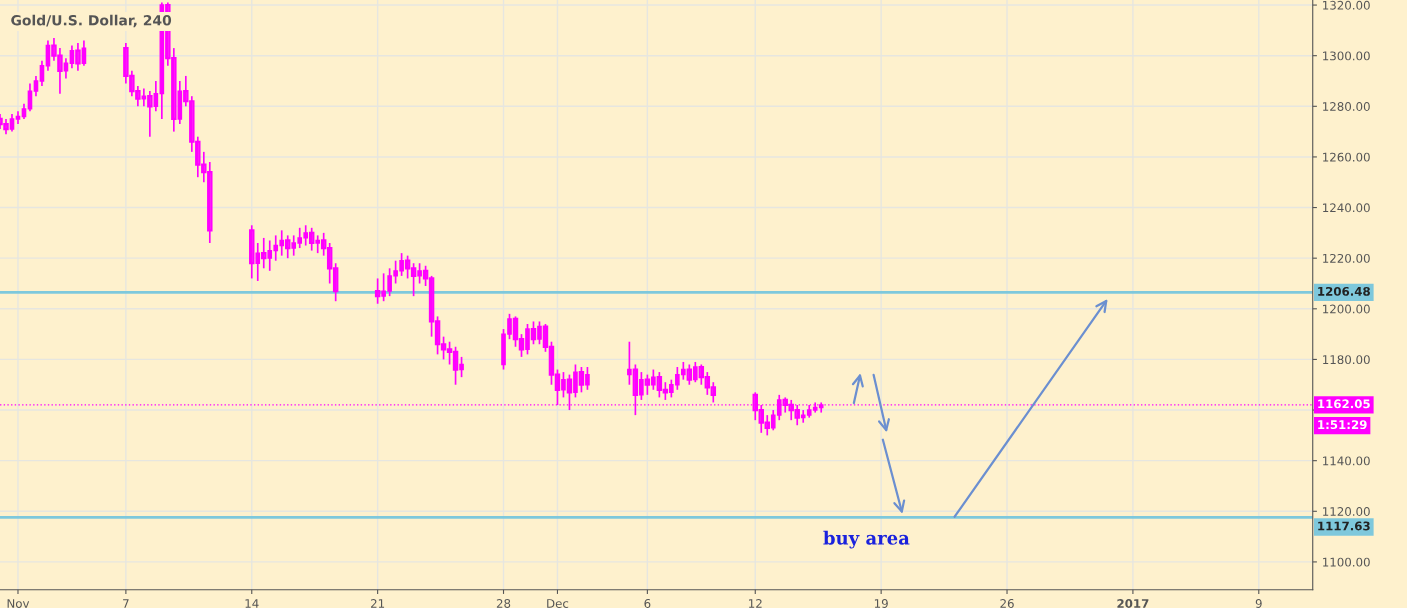 This screenshot has width=1407, height=608. Describe the element at coordinates (1346, 157) in the screenshot. I see `y-tick-label: 1260.00` at that location.